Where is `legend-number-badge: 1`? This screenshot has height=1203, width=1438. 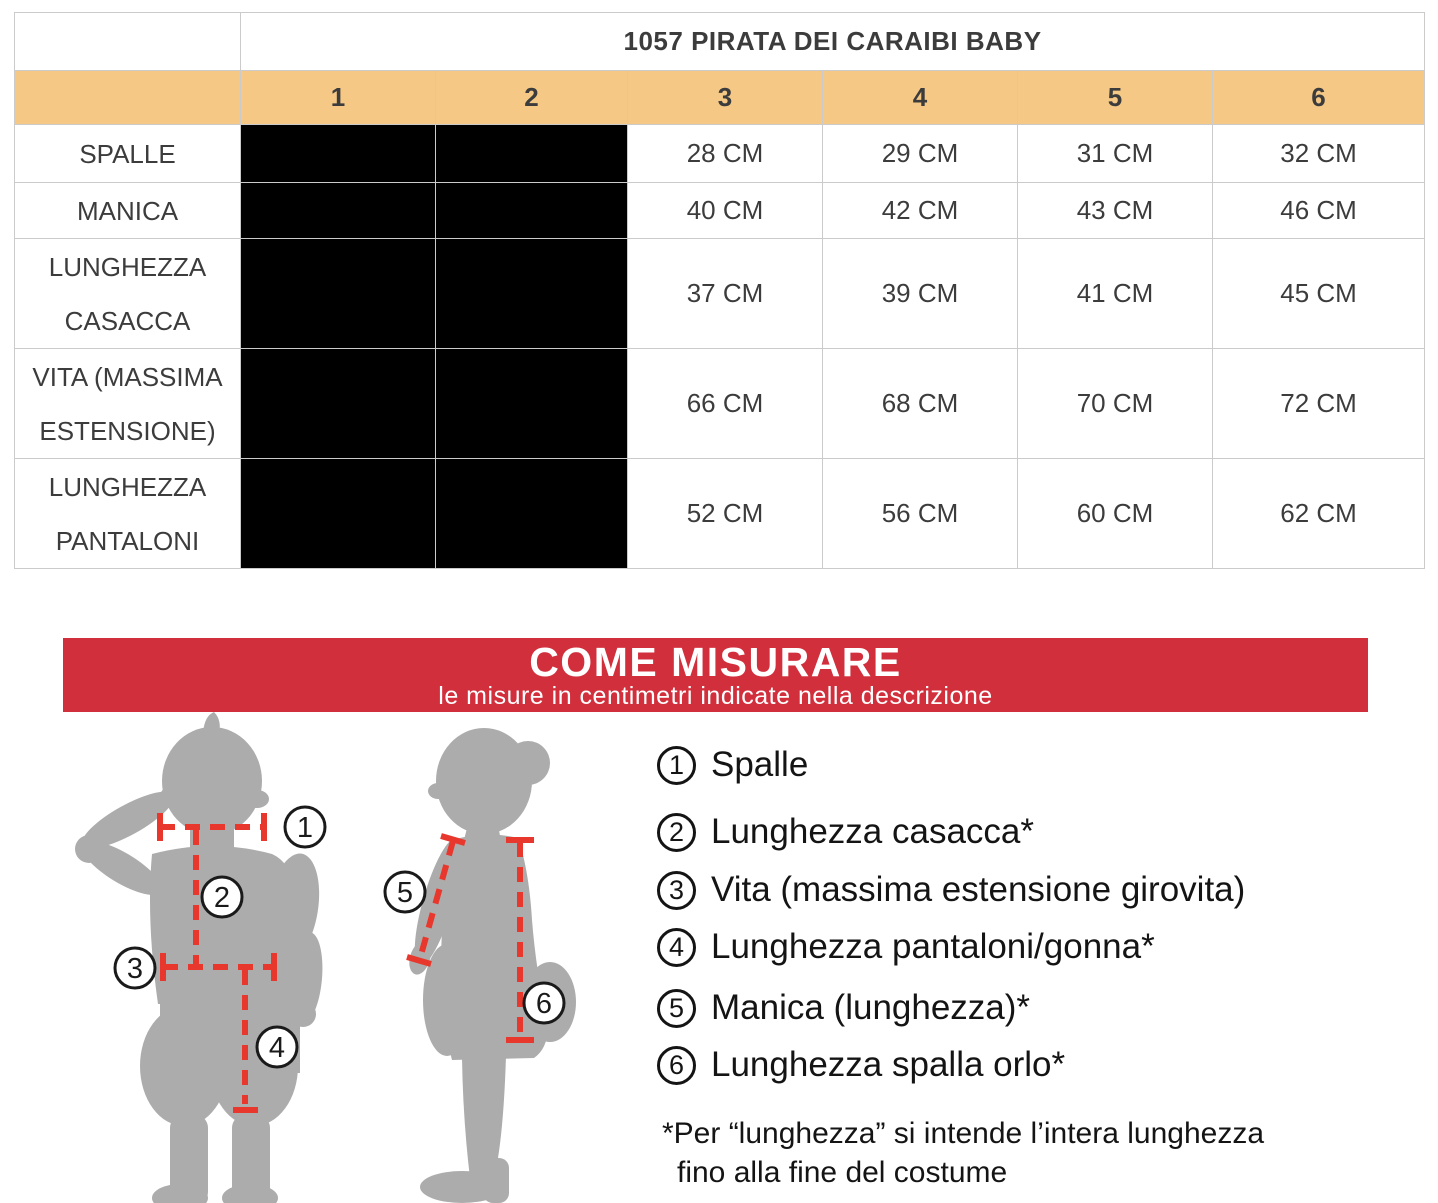
legend-number-badge: 1 is located at coordinates (676, 765).